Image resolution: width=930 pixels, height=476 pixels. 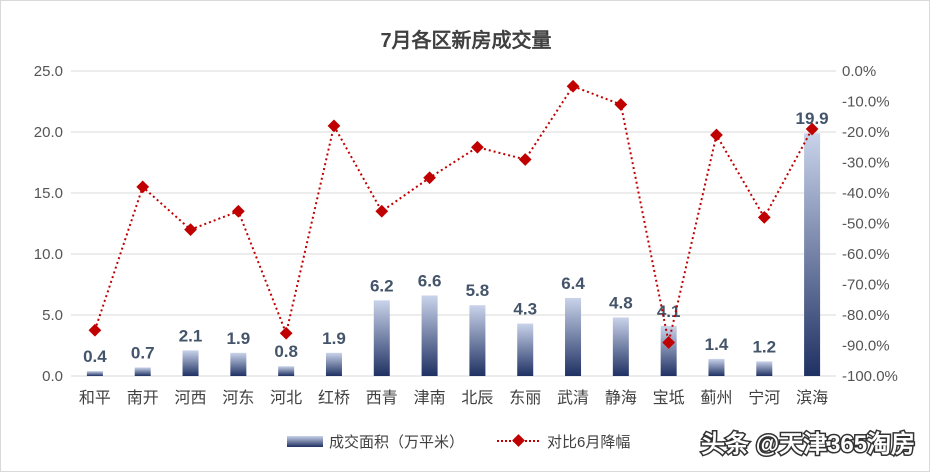 What do you see at coordinates (716, 398) in the screenshot?
I see `category-label: 蓟州` at bounding box center [716, 398].